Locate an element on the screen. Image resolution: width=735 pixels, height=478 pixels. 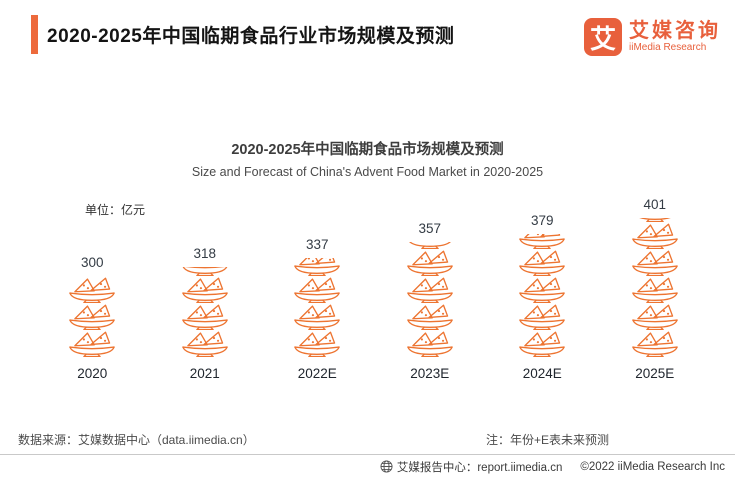
header-title-block: 2020-2025年中国临期食品行业市场规模及预测 is located at coordinates (242, 34).